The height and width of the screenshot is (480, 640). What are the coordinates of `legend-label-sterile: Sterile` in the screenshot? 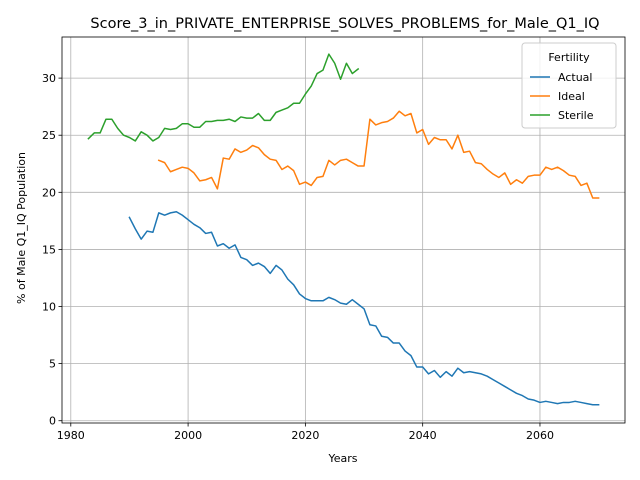 It's located at (576, 115).